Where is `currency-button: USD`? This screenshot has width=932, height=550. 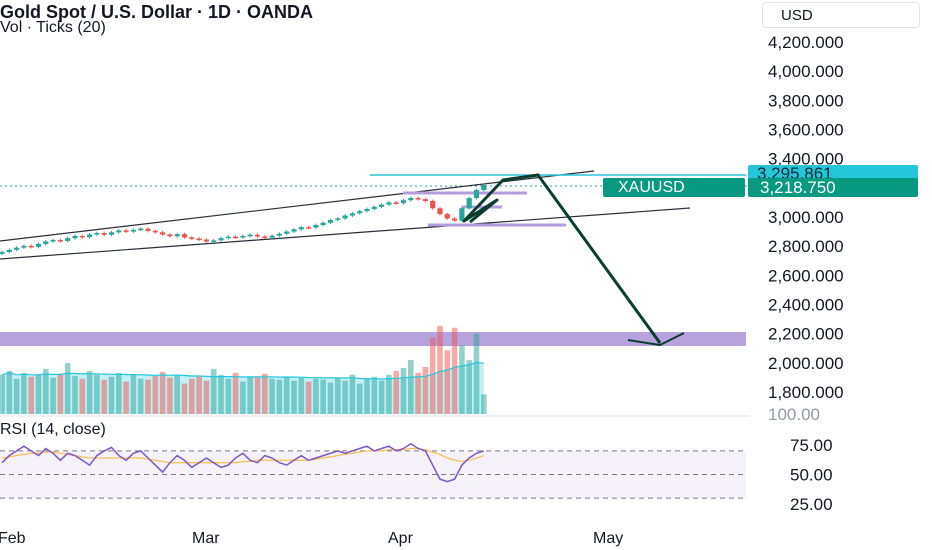 currency-button: USD is located at coordinates (841, 15).